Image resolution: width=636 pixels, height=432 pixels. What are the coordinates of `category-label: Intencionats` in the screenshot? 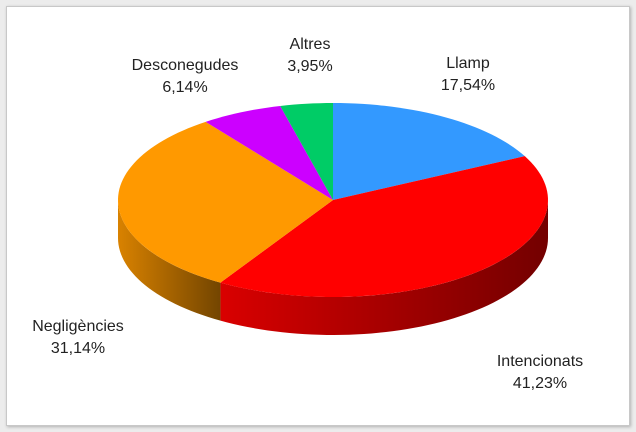 It's located at (540, 361).